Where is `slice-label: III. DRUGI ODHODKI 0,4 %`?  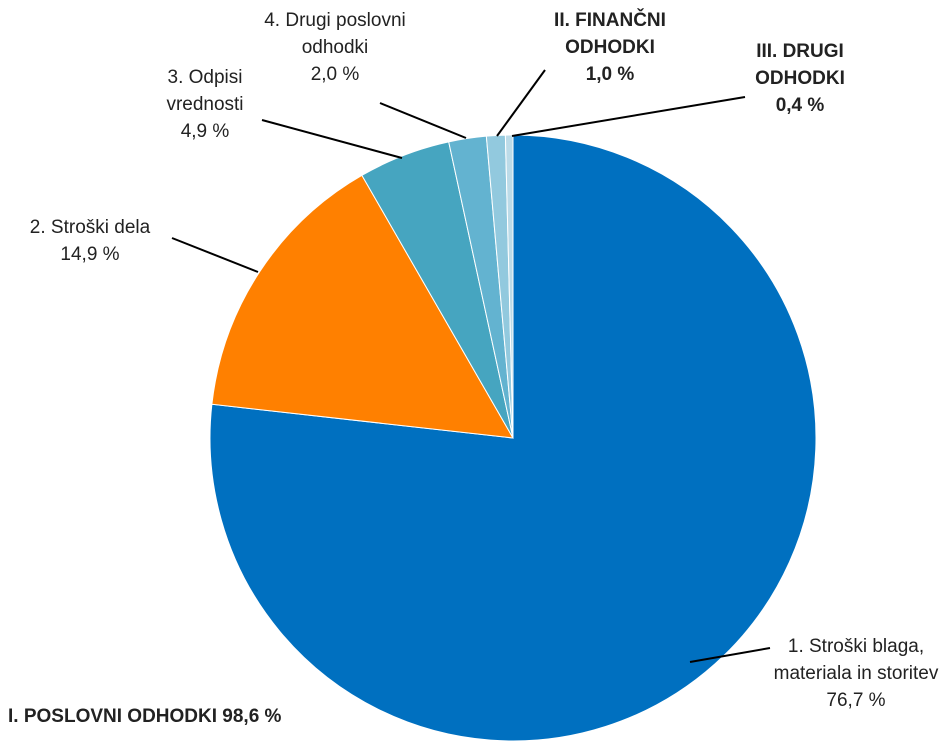 slice-label: III. DRUGI ODHODKI 0,4 % is located at coordinates (800, 78).